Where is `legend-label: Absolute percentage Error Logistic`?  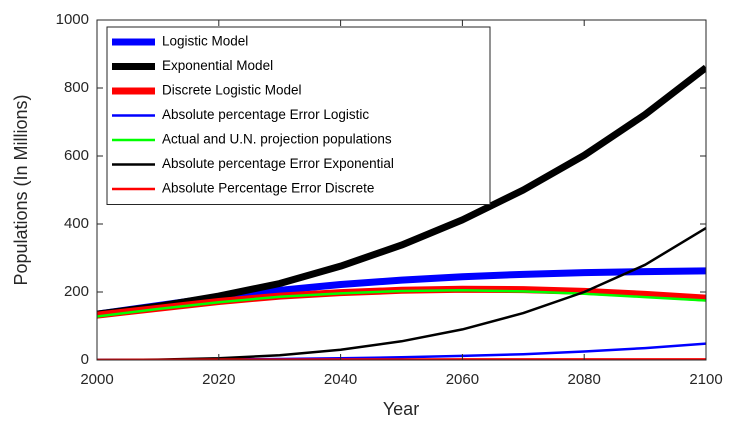 legend-label: Absolute percentage Error Logistic is located at coordinates (265, 114).